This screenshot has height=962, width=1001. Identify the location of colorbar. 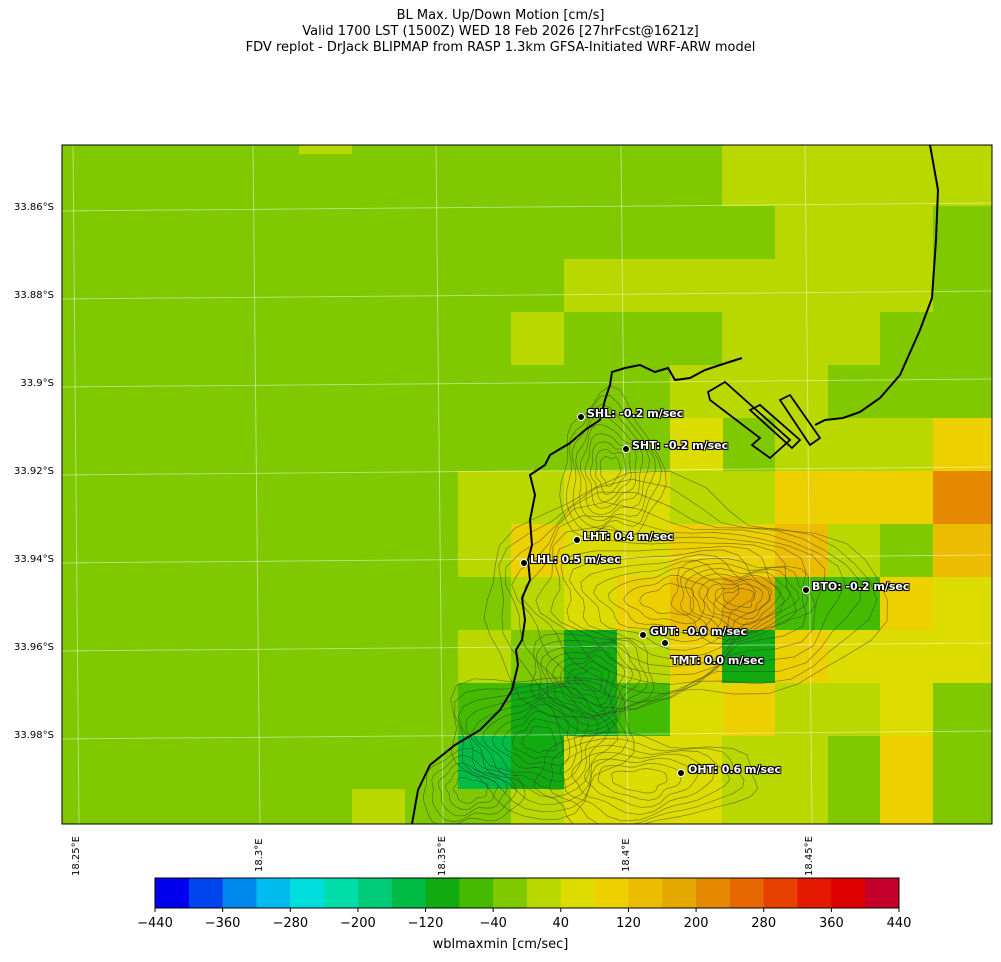
(527, 894).